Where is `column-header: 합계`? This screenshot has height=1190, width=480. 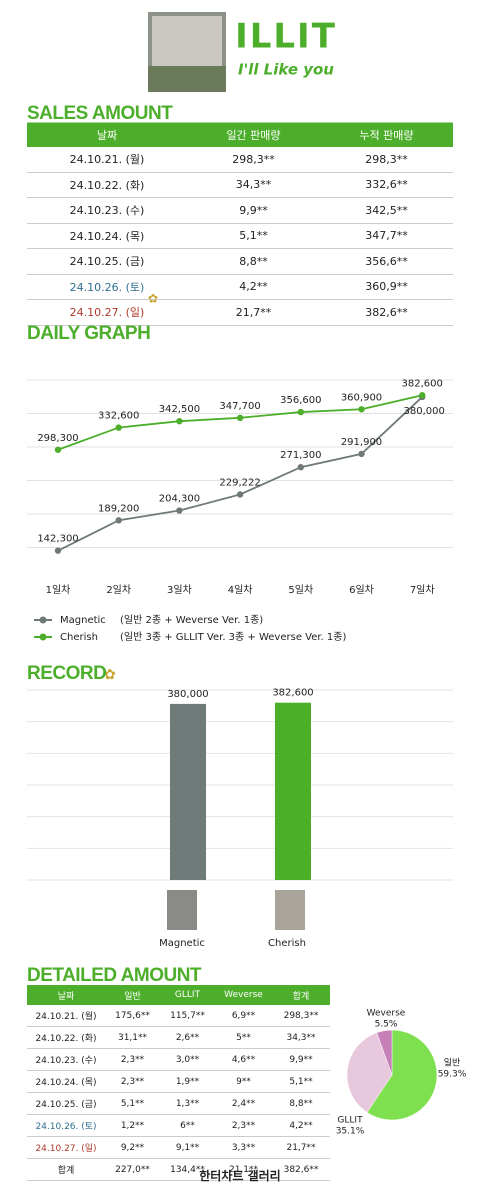 column-header: 합계 is located at coordinates (301, 995).